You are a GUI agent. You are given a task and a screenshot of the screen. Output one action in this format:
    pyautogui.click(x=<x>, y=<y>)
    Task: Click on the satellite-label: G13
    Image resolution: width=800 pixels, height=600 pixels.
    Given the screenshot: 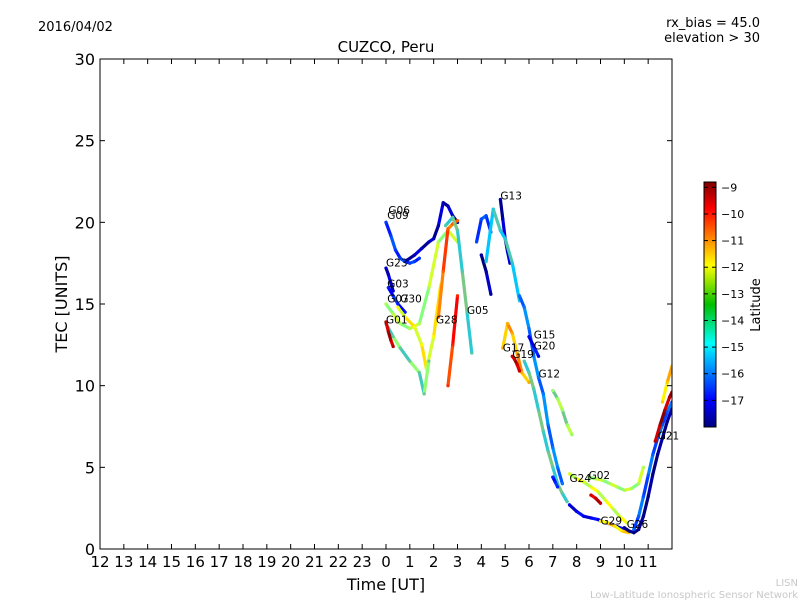 What is the action you would take?
    pyautogui.click(x=511, y=196)
    